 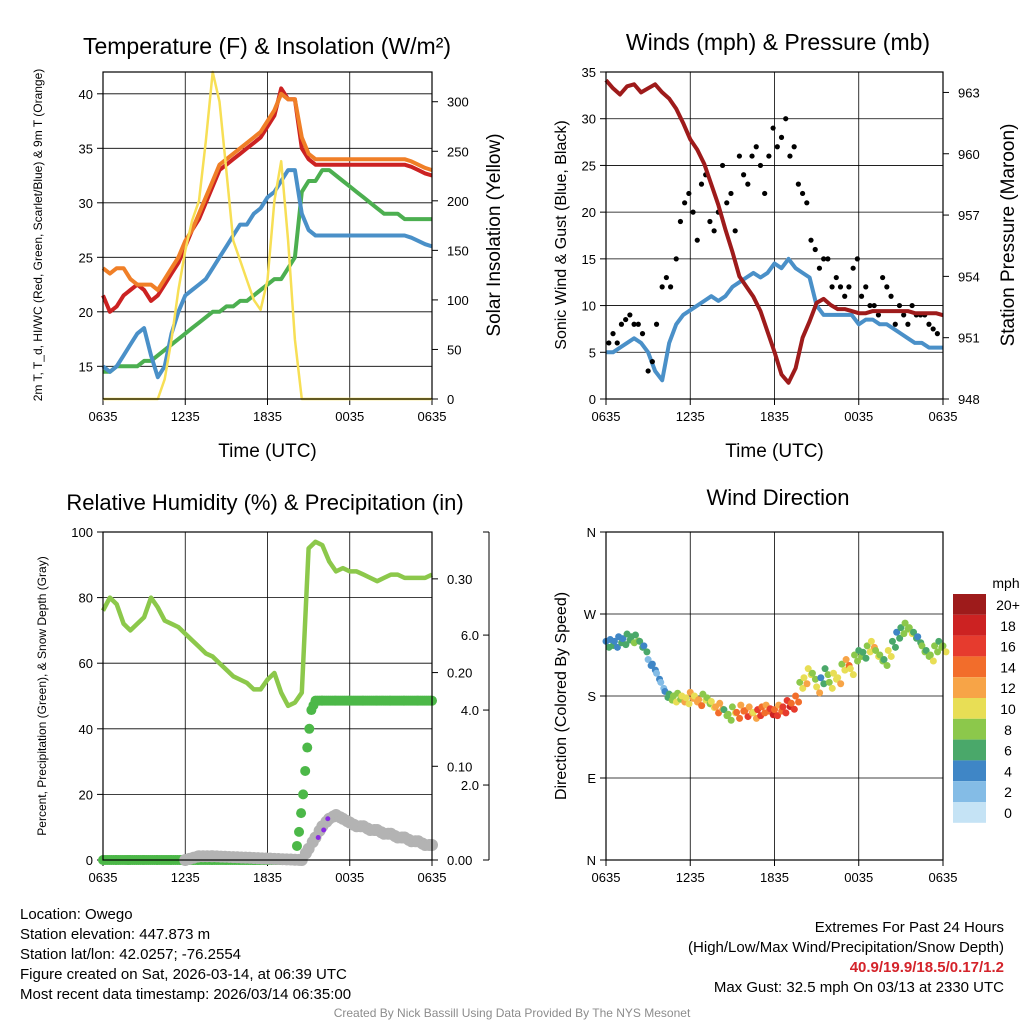 What do you see at coordinates (307, 747) in the screenshot?
I see `precip-point` at bounding box center [307, 747].